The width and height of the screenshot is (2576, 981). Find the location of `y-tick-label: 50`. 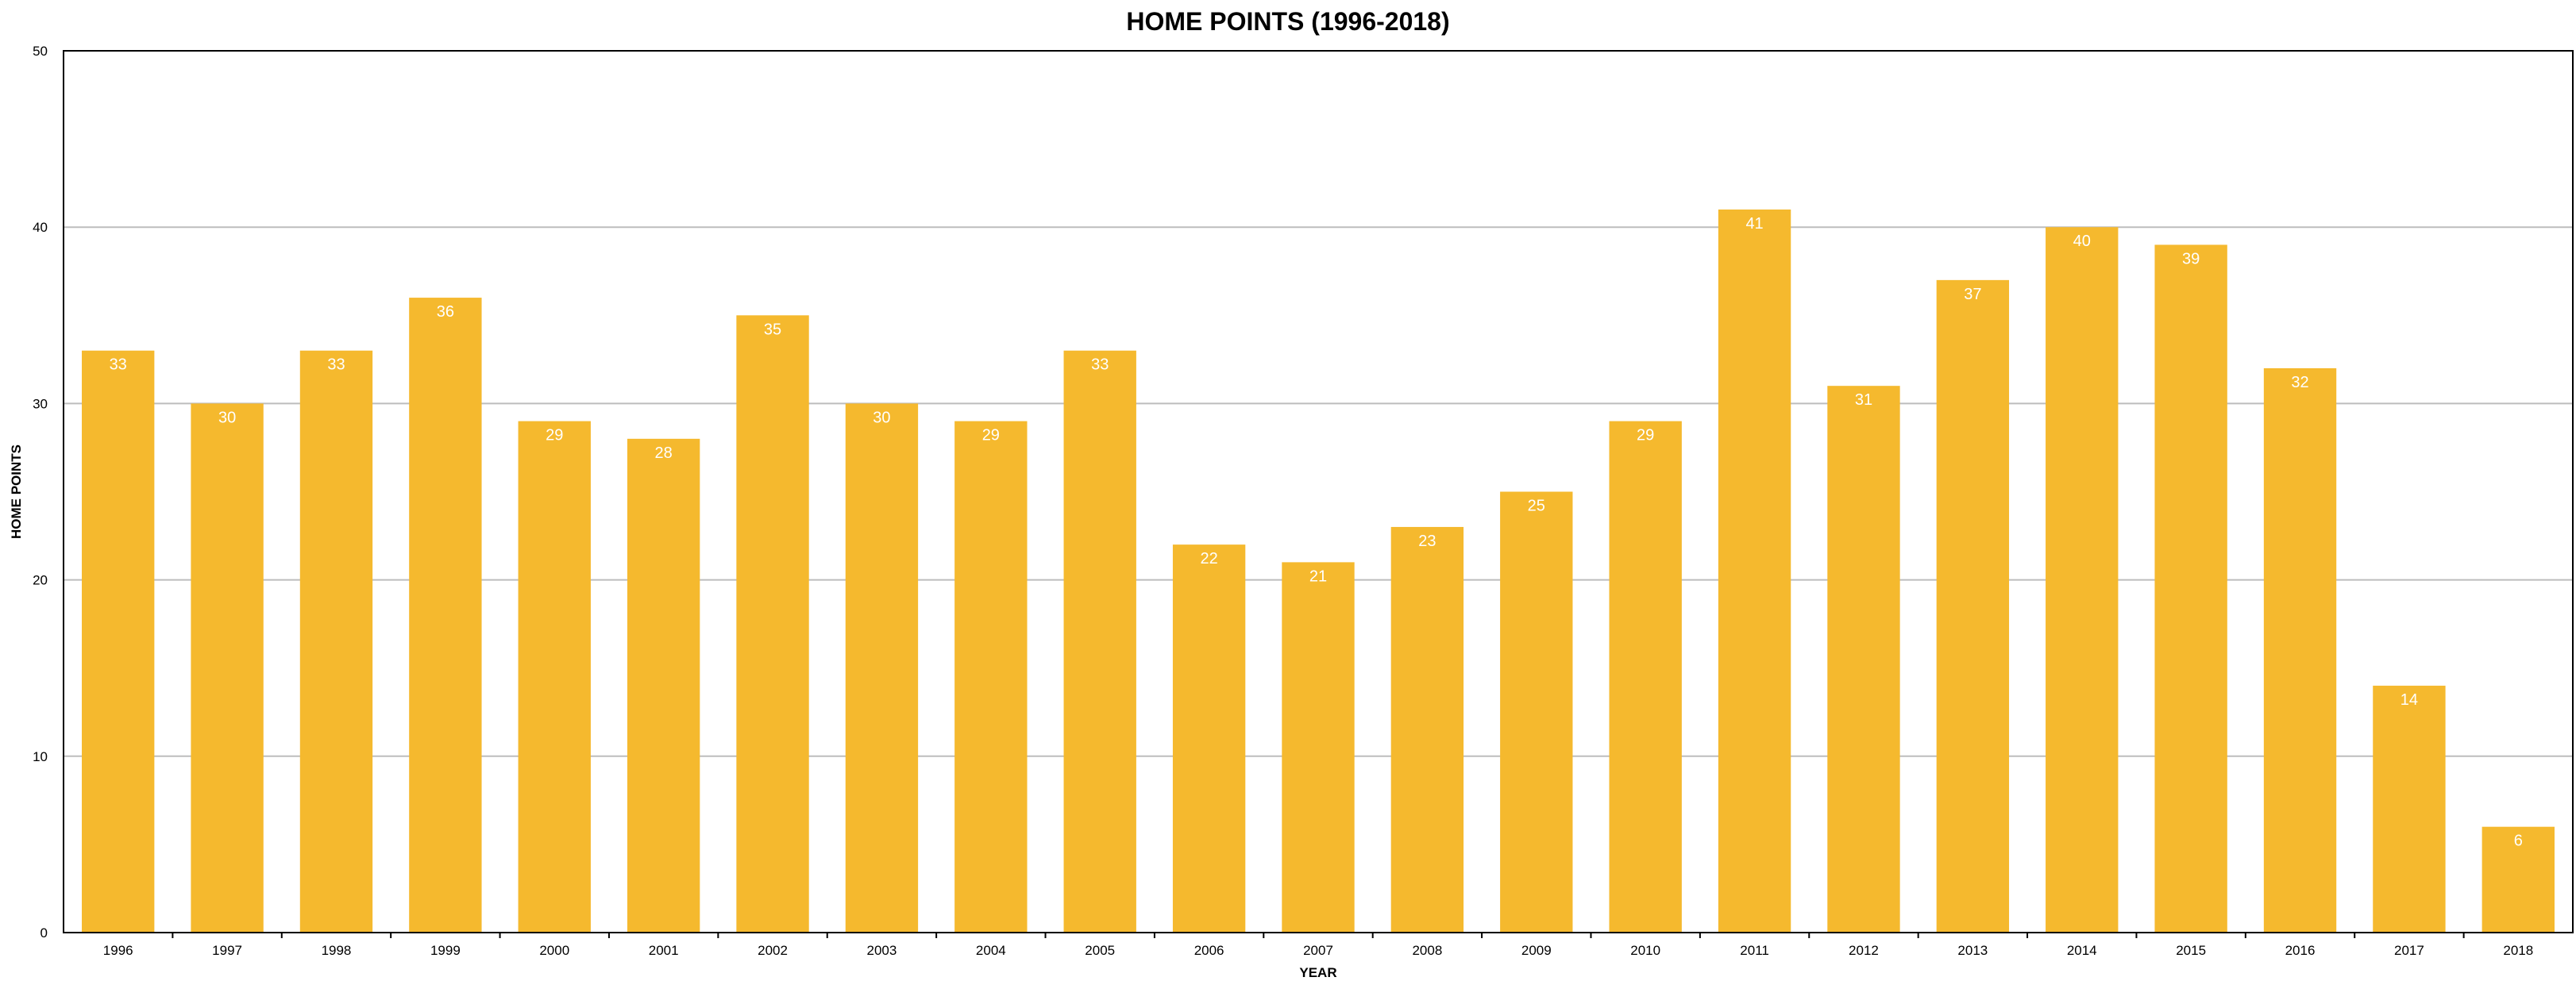

y-tick-label: 50 is located at coordinates (40, 51).